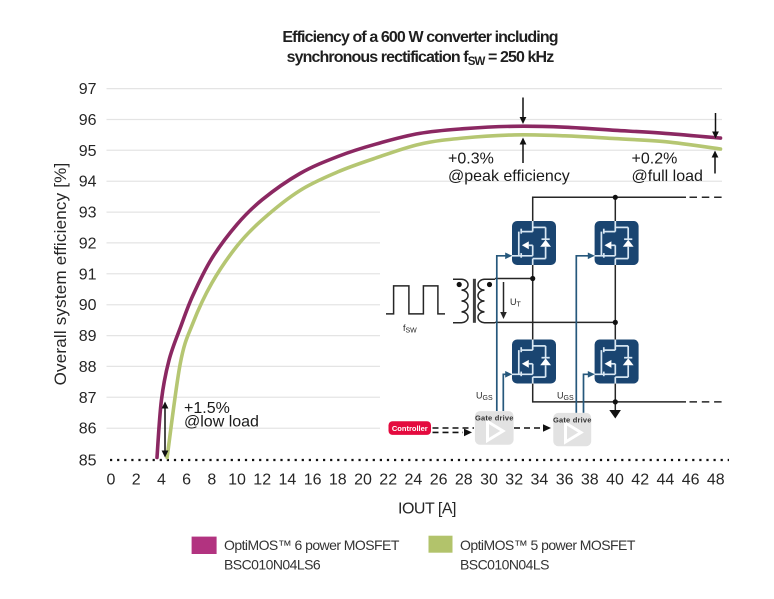  What do you see at coordinates (691, 480) in the screenshot?
I see `svg-text: 46` at bounding box center [691, 480].